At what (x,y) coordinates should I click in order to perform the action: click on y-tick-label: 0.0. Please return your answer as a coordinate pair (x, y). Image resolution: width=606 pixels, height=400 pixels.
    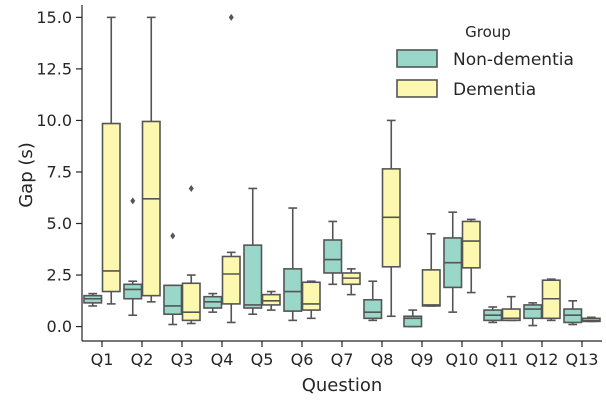
    Looking at the image, I should click on (59, 326).